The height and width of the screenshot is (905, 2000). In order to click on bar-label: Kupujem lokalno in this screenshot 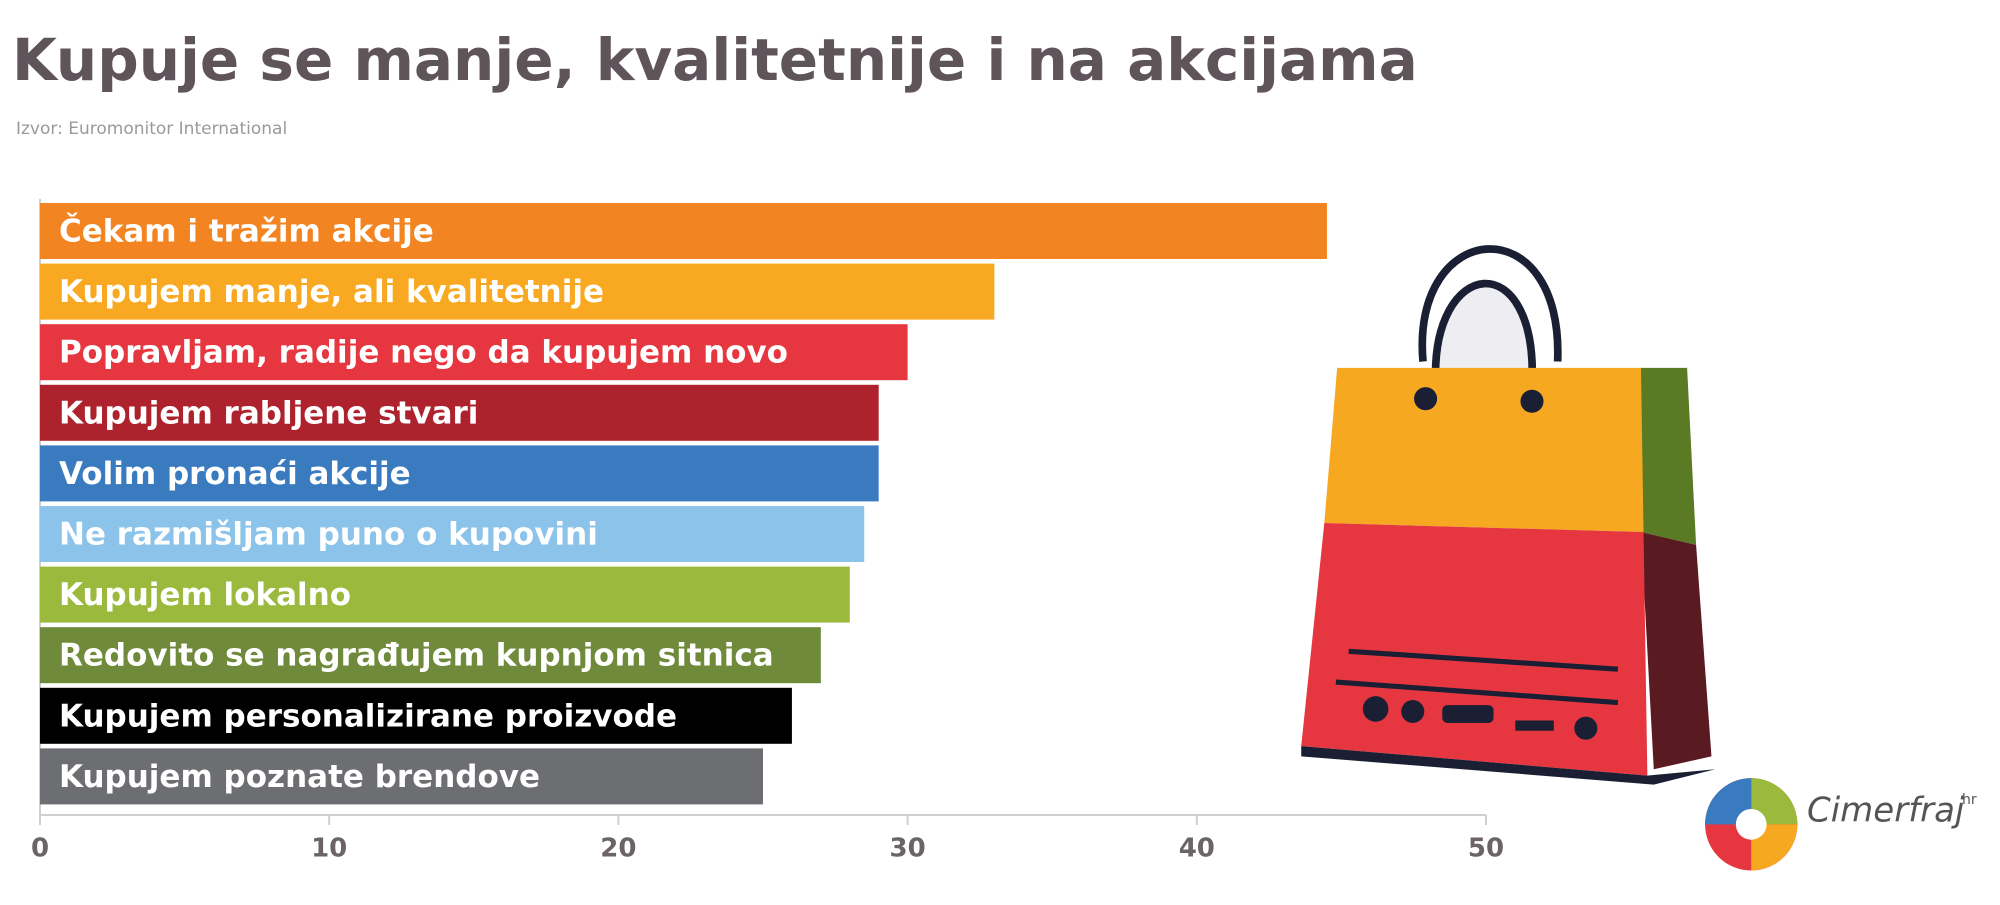, I will do `click(205, 595)`.